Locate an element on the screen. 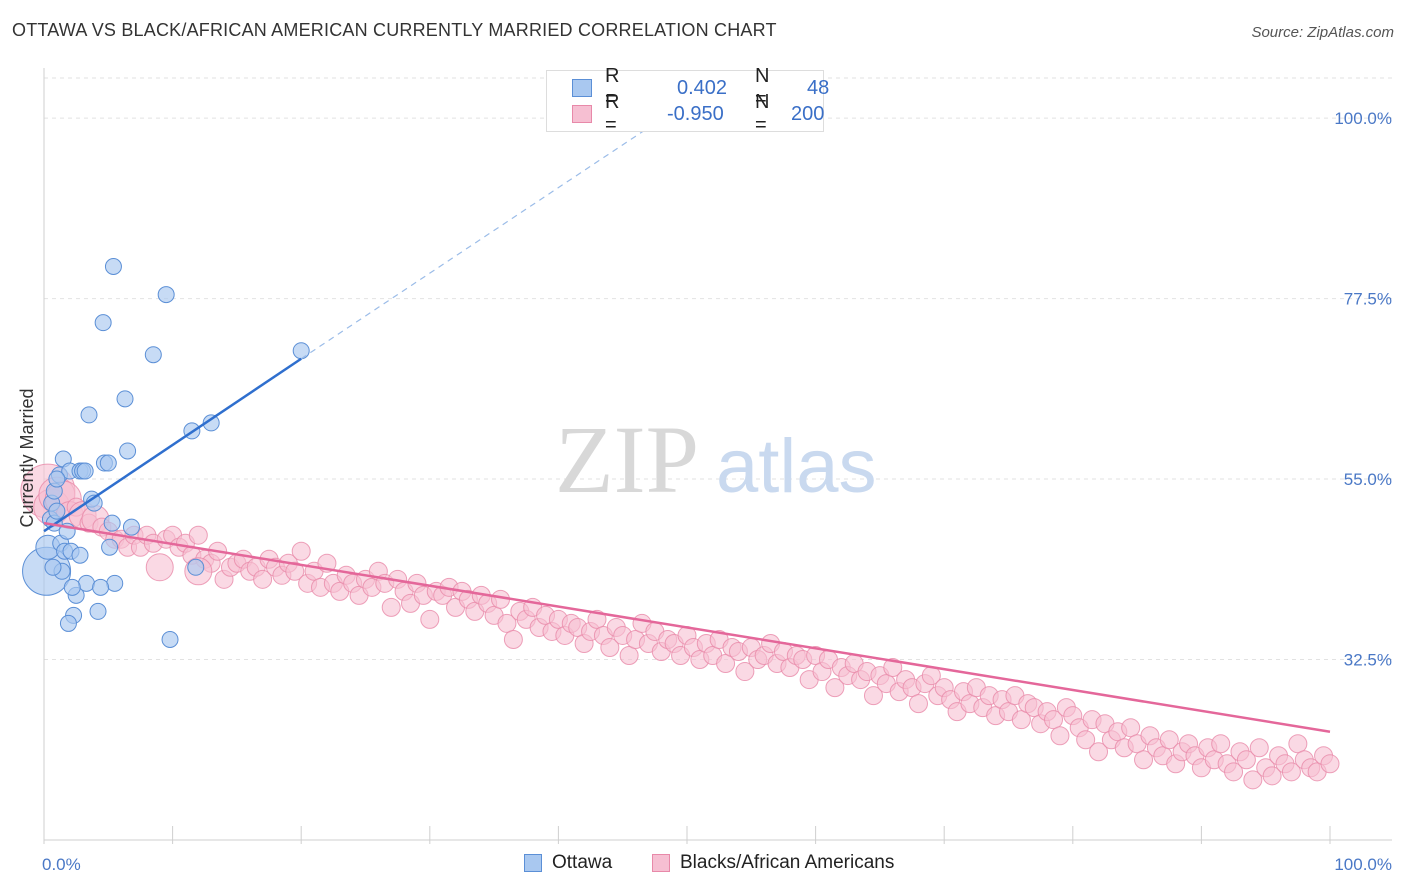  y-axis-title: Currently Married is located at coordinates (27, 457).